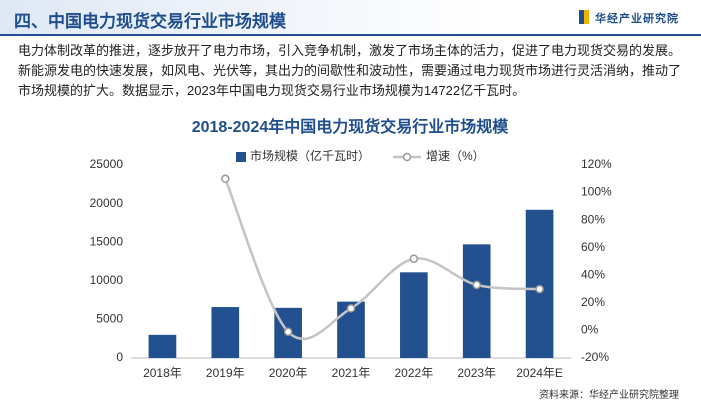 This screenshot has width=701, height=402. I want to click on header-title: 四、中国电力现货交易行业市场规模, so click(150, 21).